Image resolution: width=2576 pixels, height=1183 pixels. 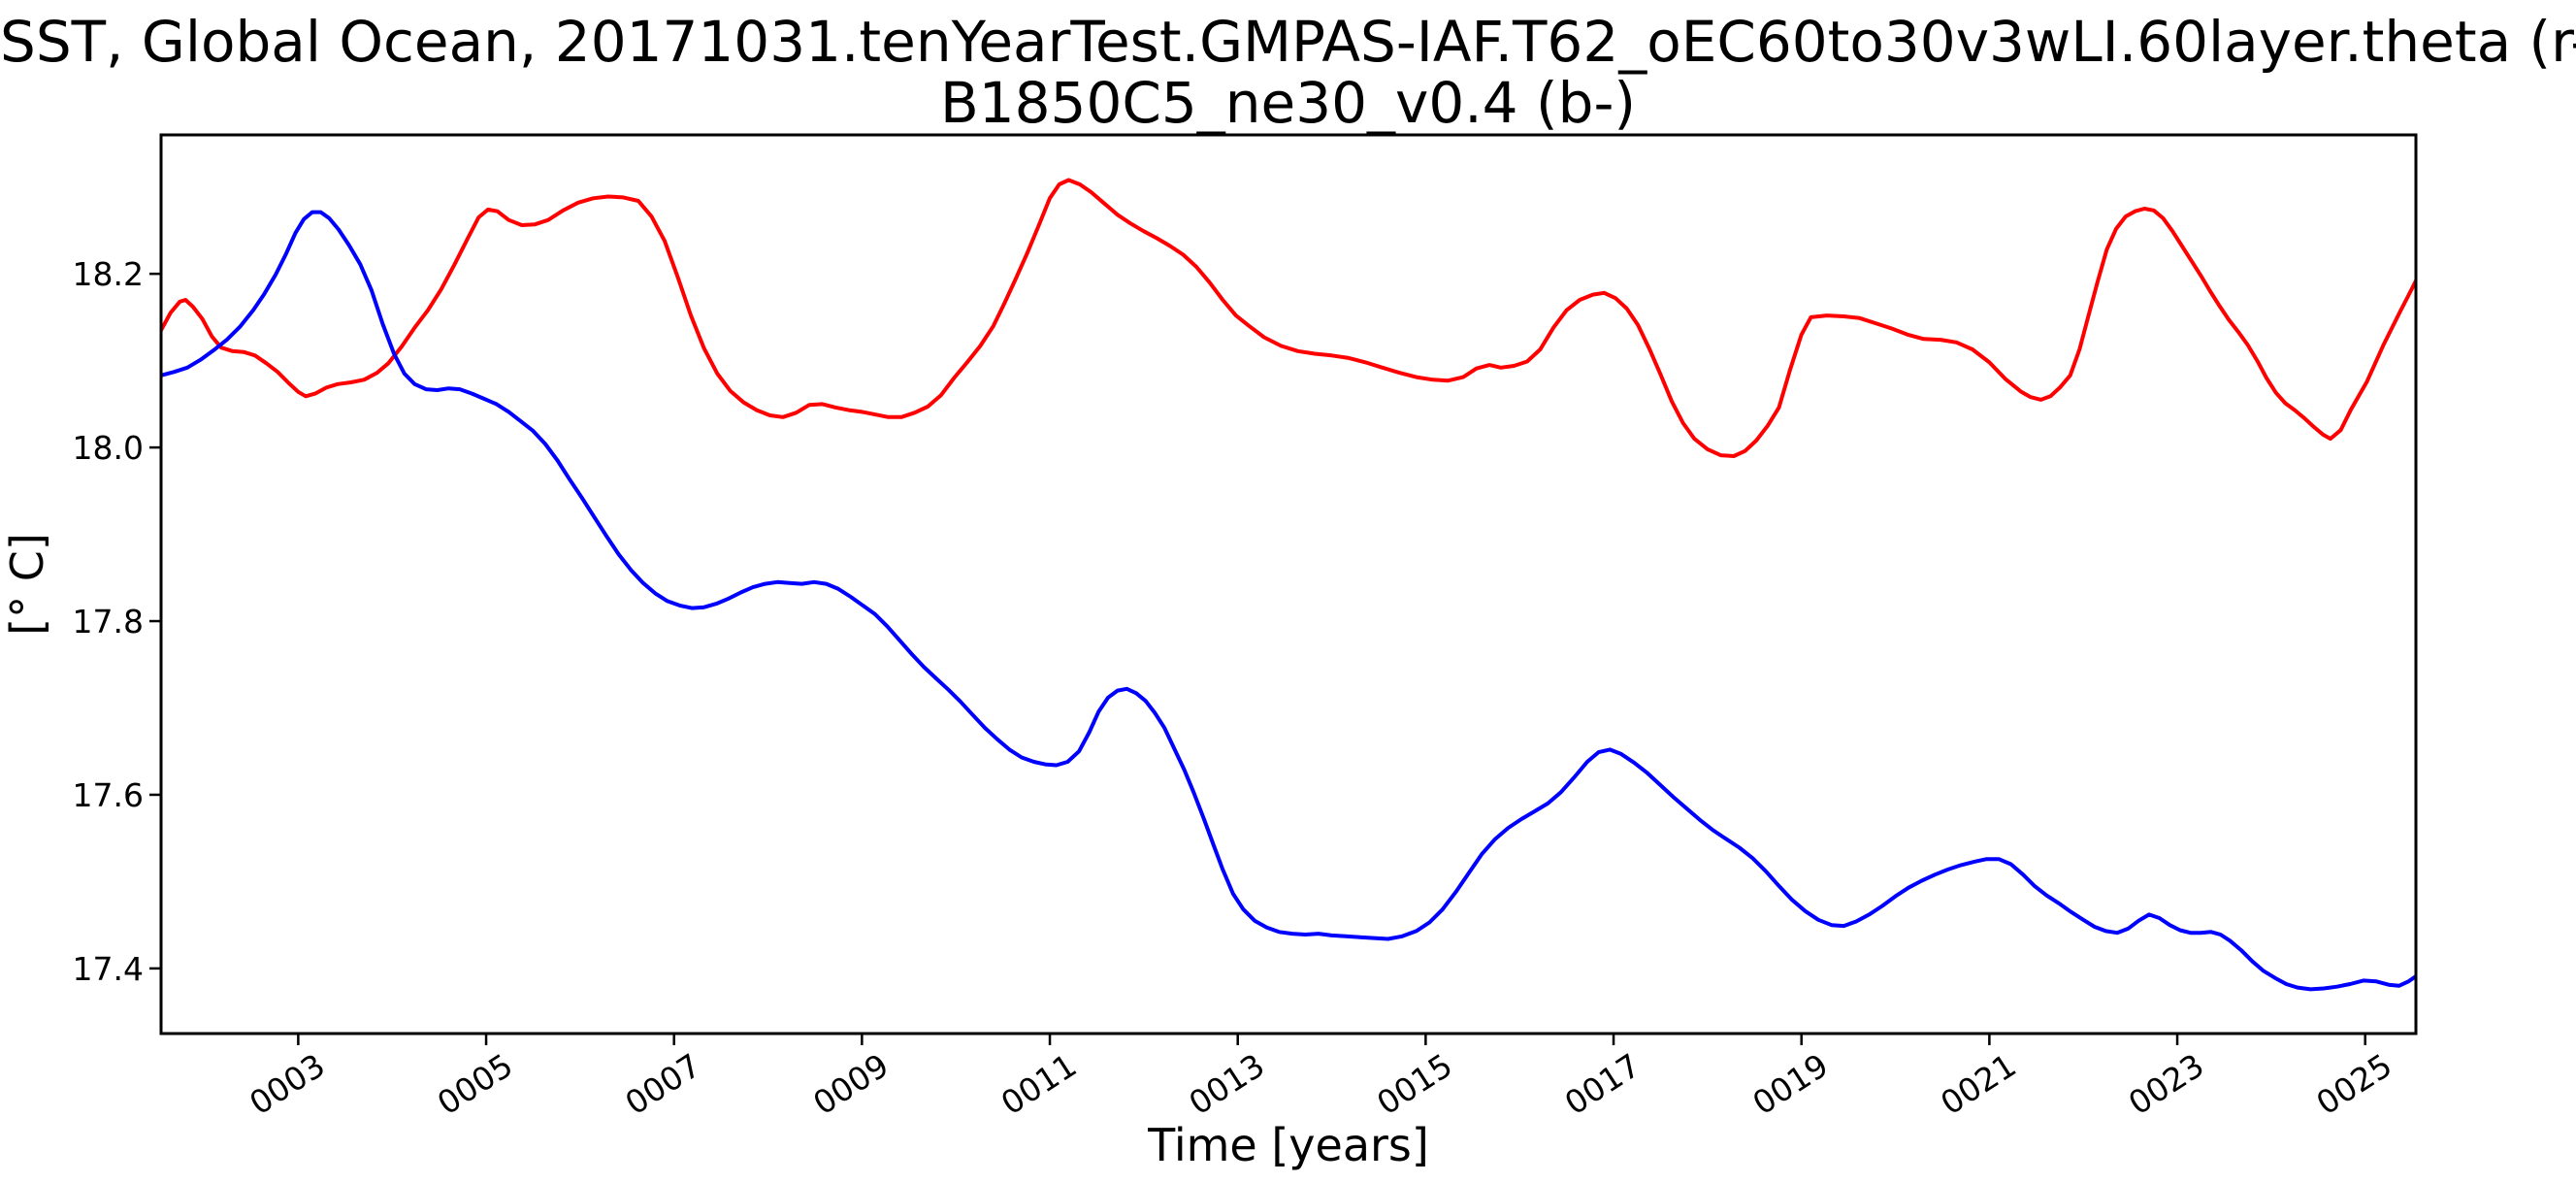 What do you see at coordinates (851, 1084) in the screenshot?
I see `x-tick-label: 0009` at bounding box center [851, 1084].